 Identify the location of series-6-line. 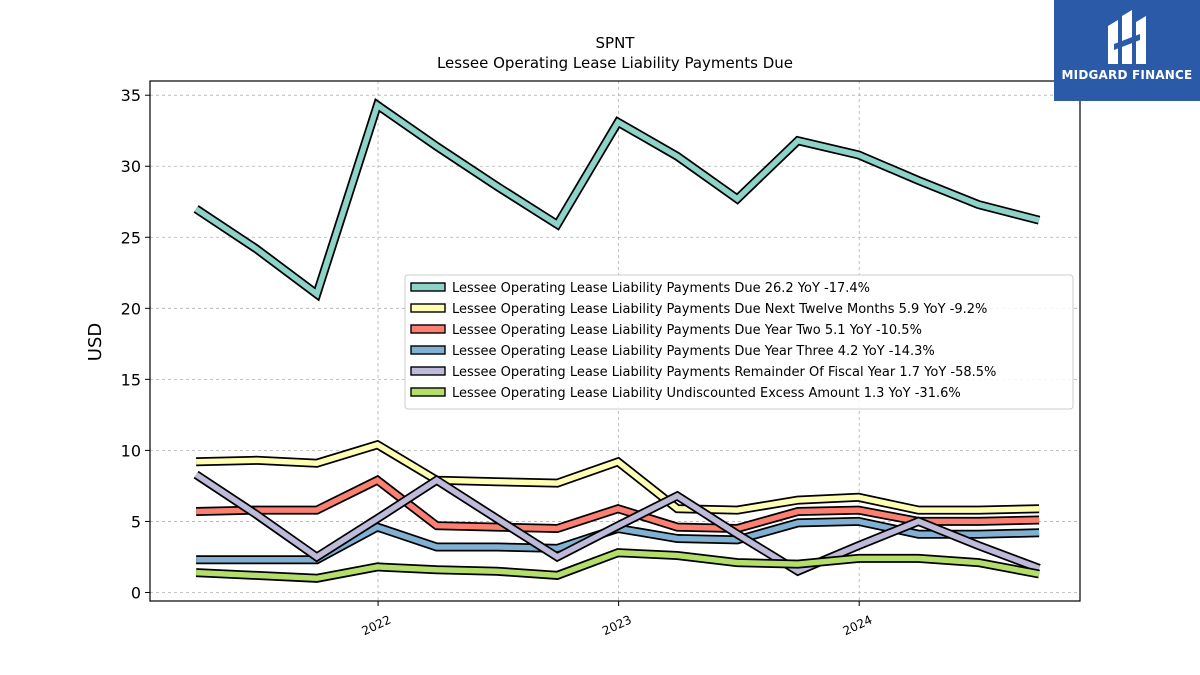
(617, 565).